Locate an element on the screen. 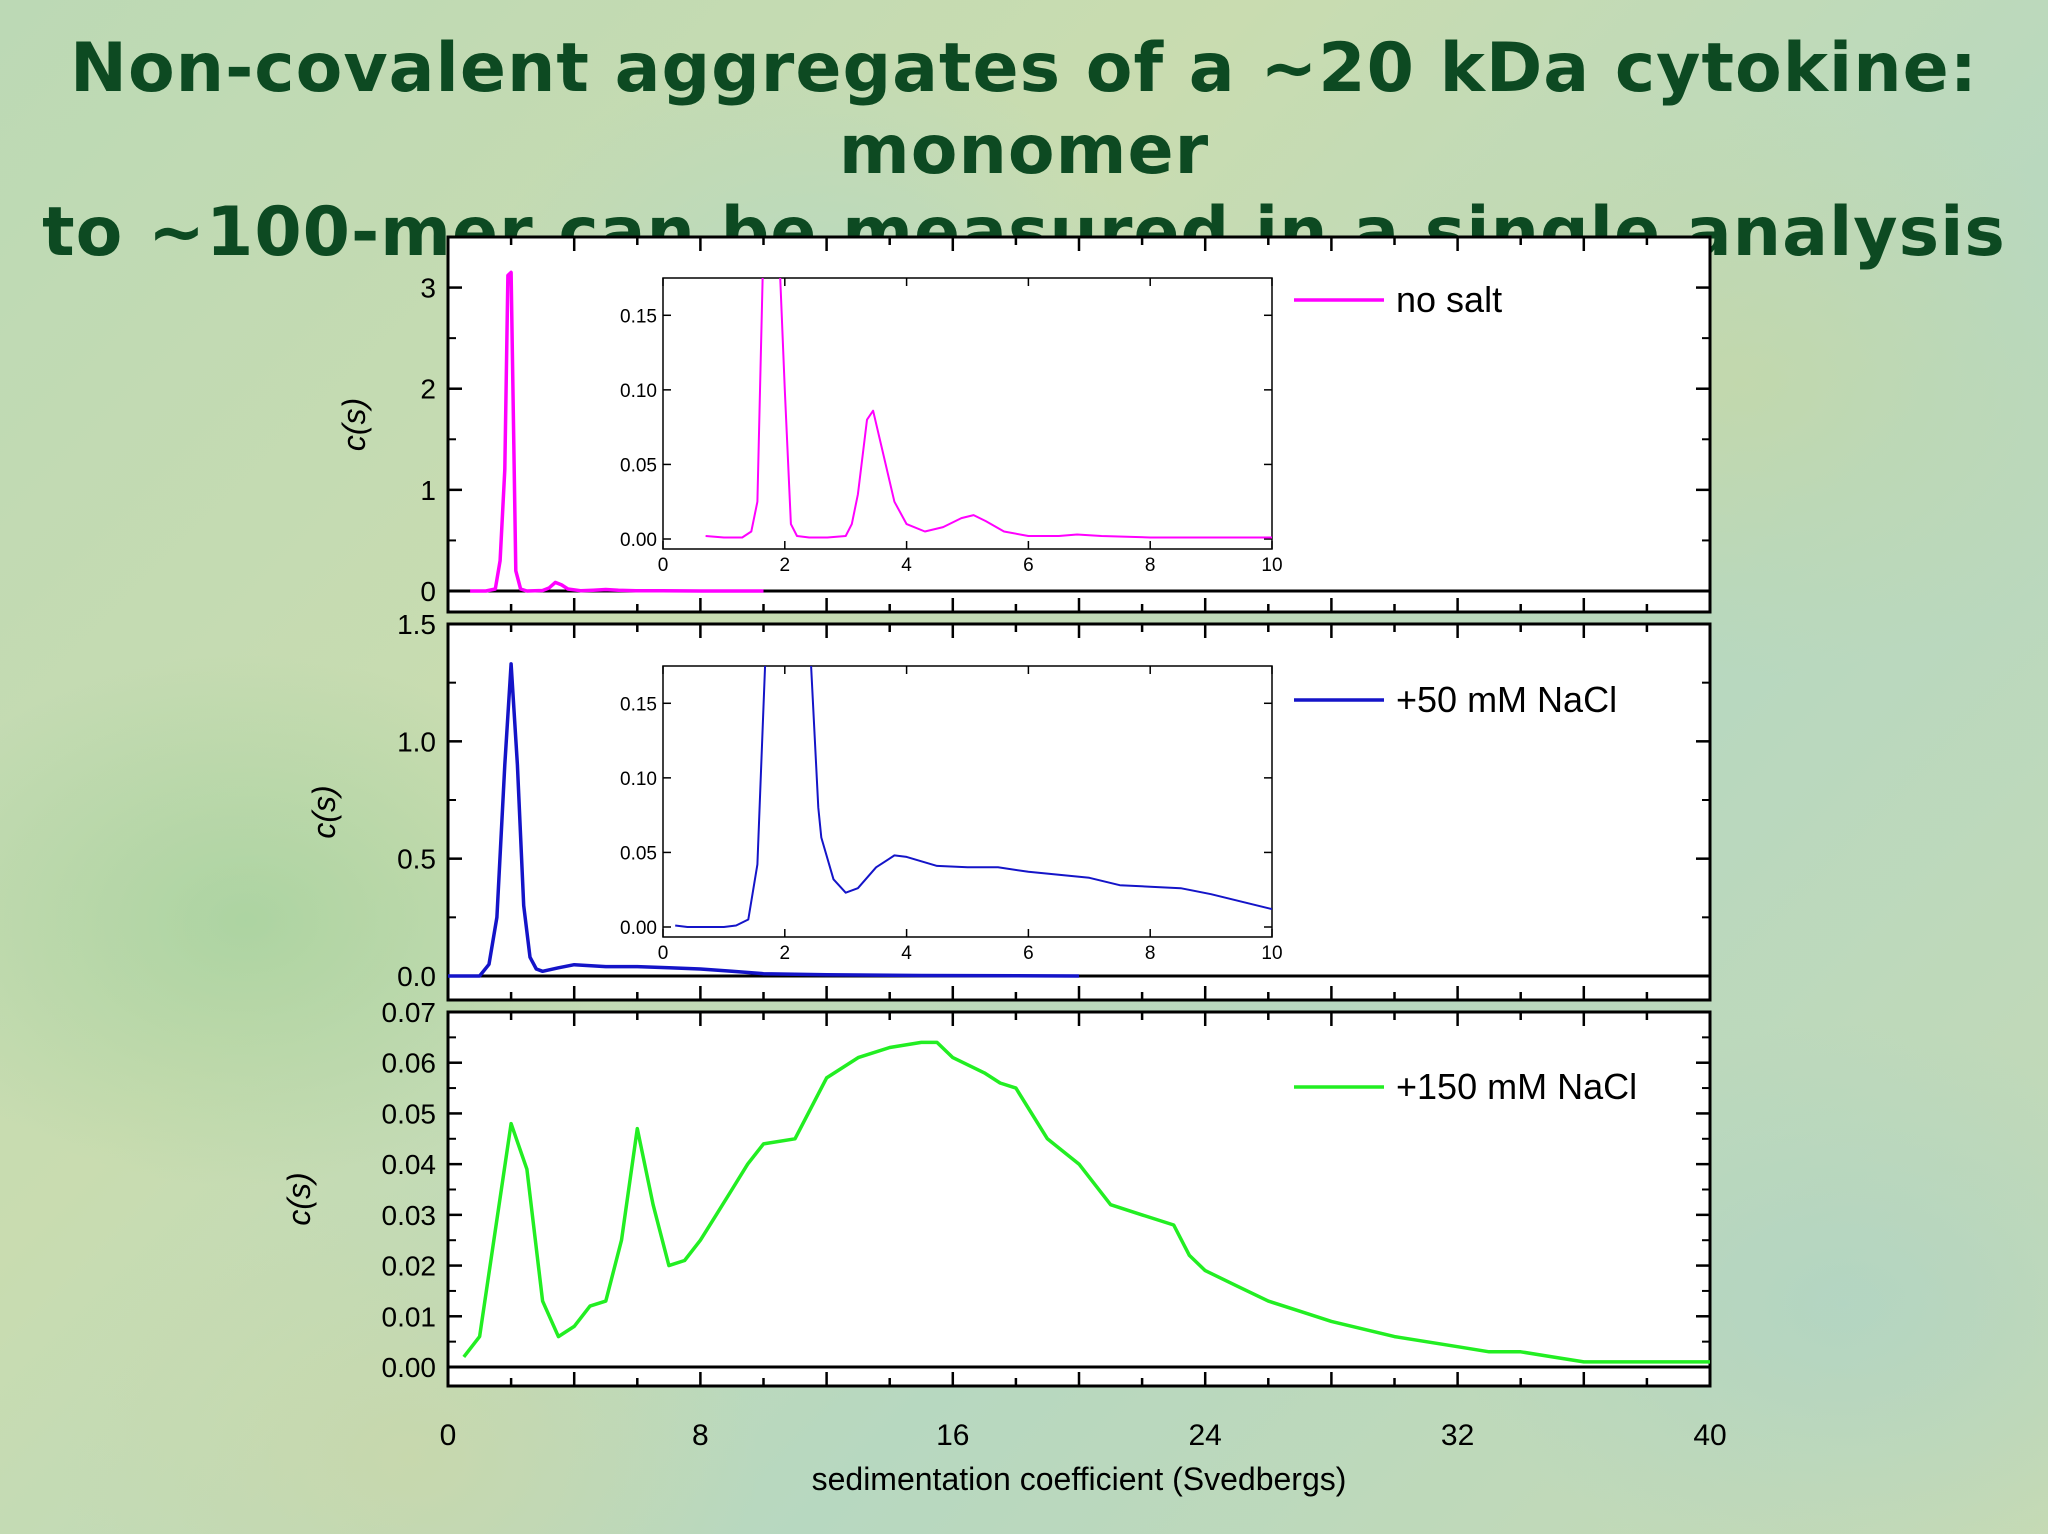 This screenshot has width=2048, height=1534. y-tick-label: 1 is located at coordinates (428, 490).